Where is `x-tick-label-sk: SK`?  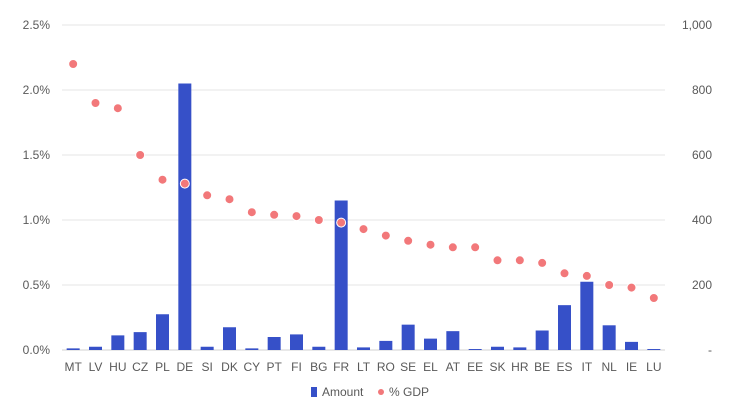 x-tick-label-sk: SK is located at coordinates (497, 367).